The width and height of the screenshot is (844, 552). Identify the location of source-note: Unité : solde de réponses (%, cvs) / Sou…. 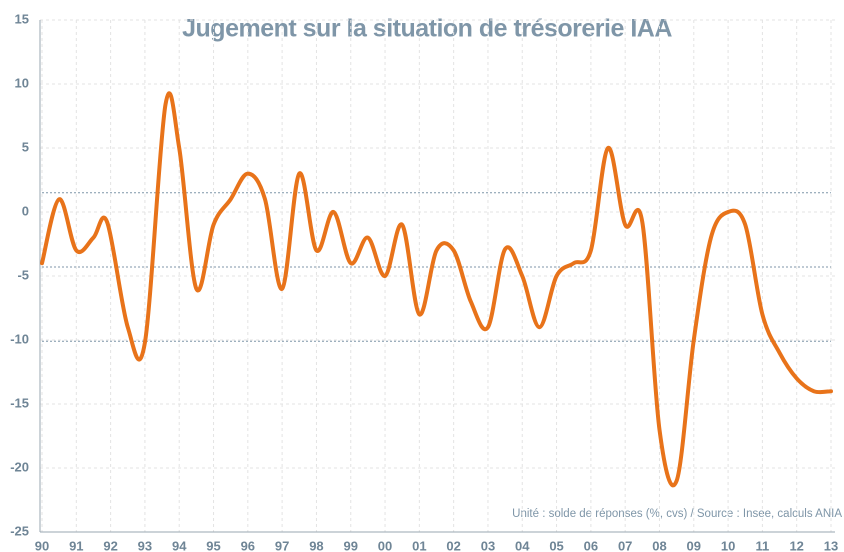
(677, 514).